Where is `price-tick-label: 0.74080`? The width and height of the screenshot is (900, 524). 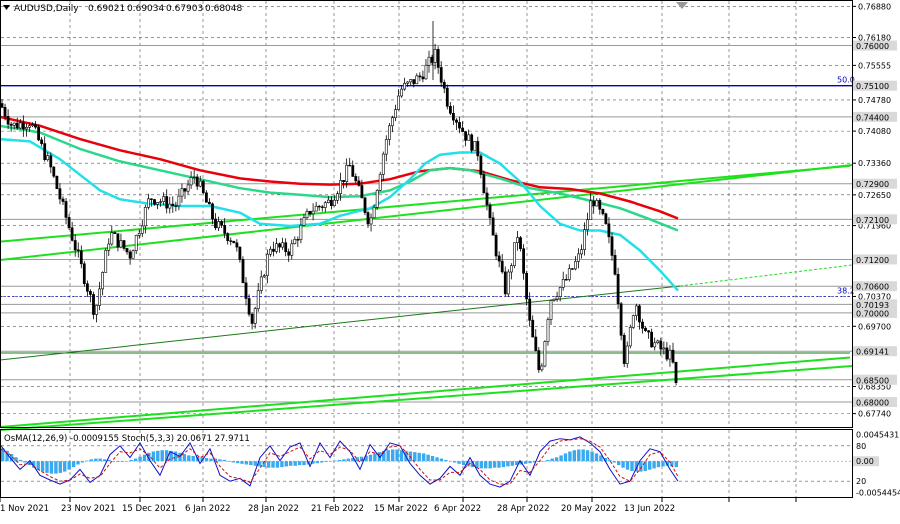
price-tick-label: 0.74080 is located at coordinates (874, 131).